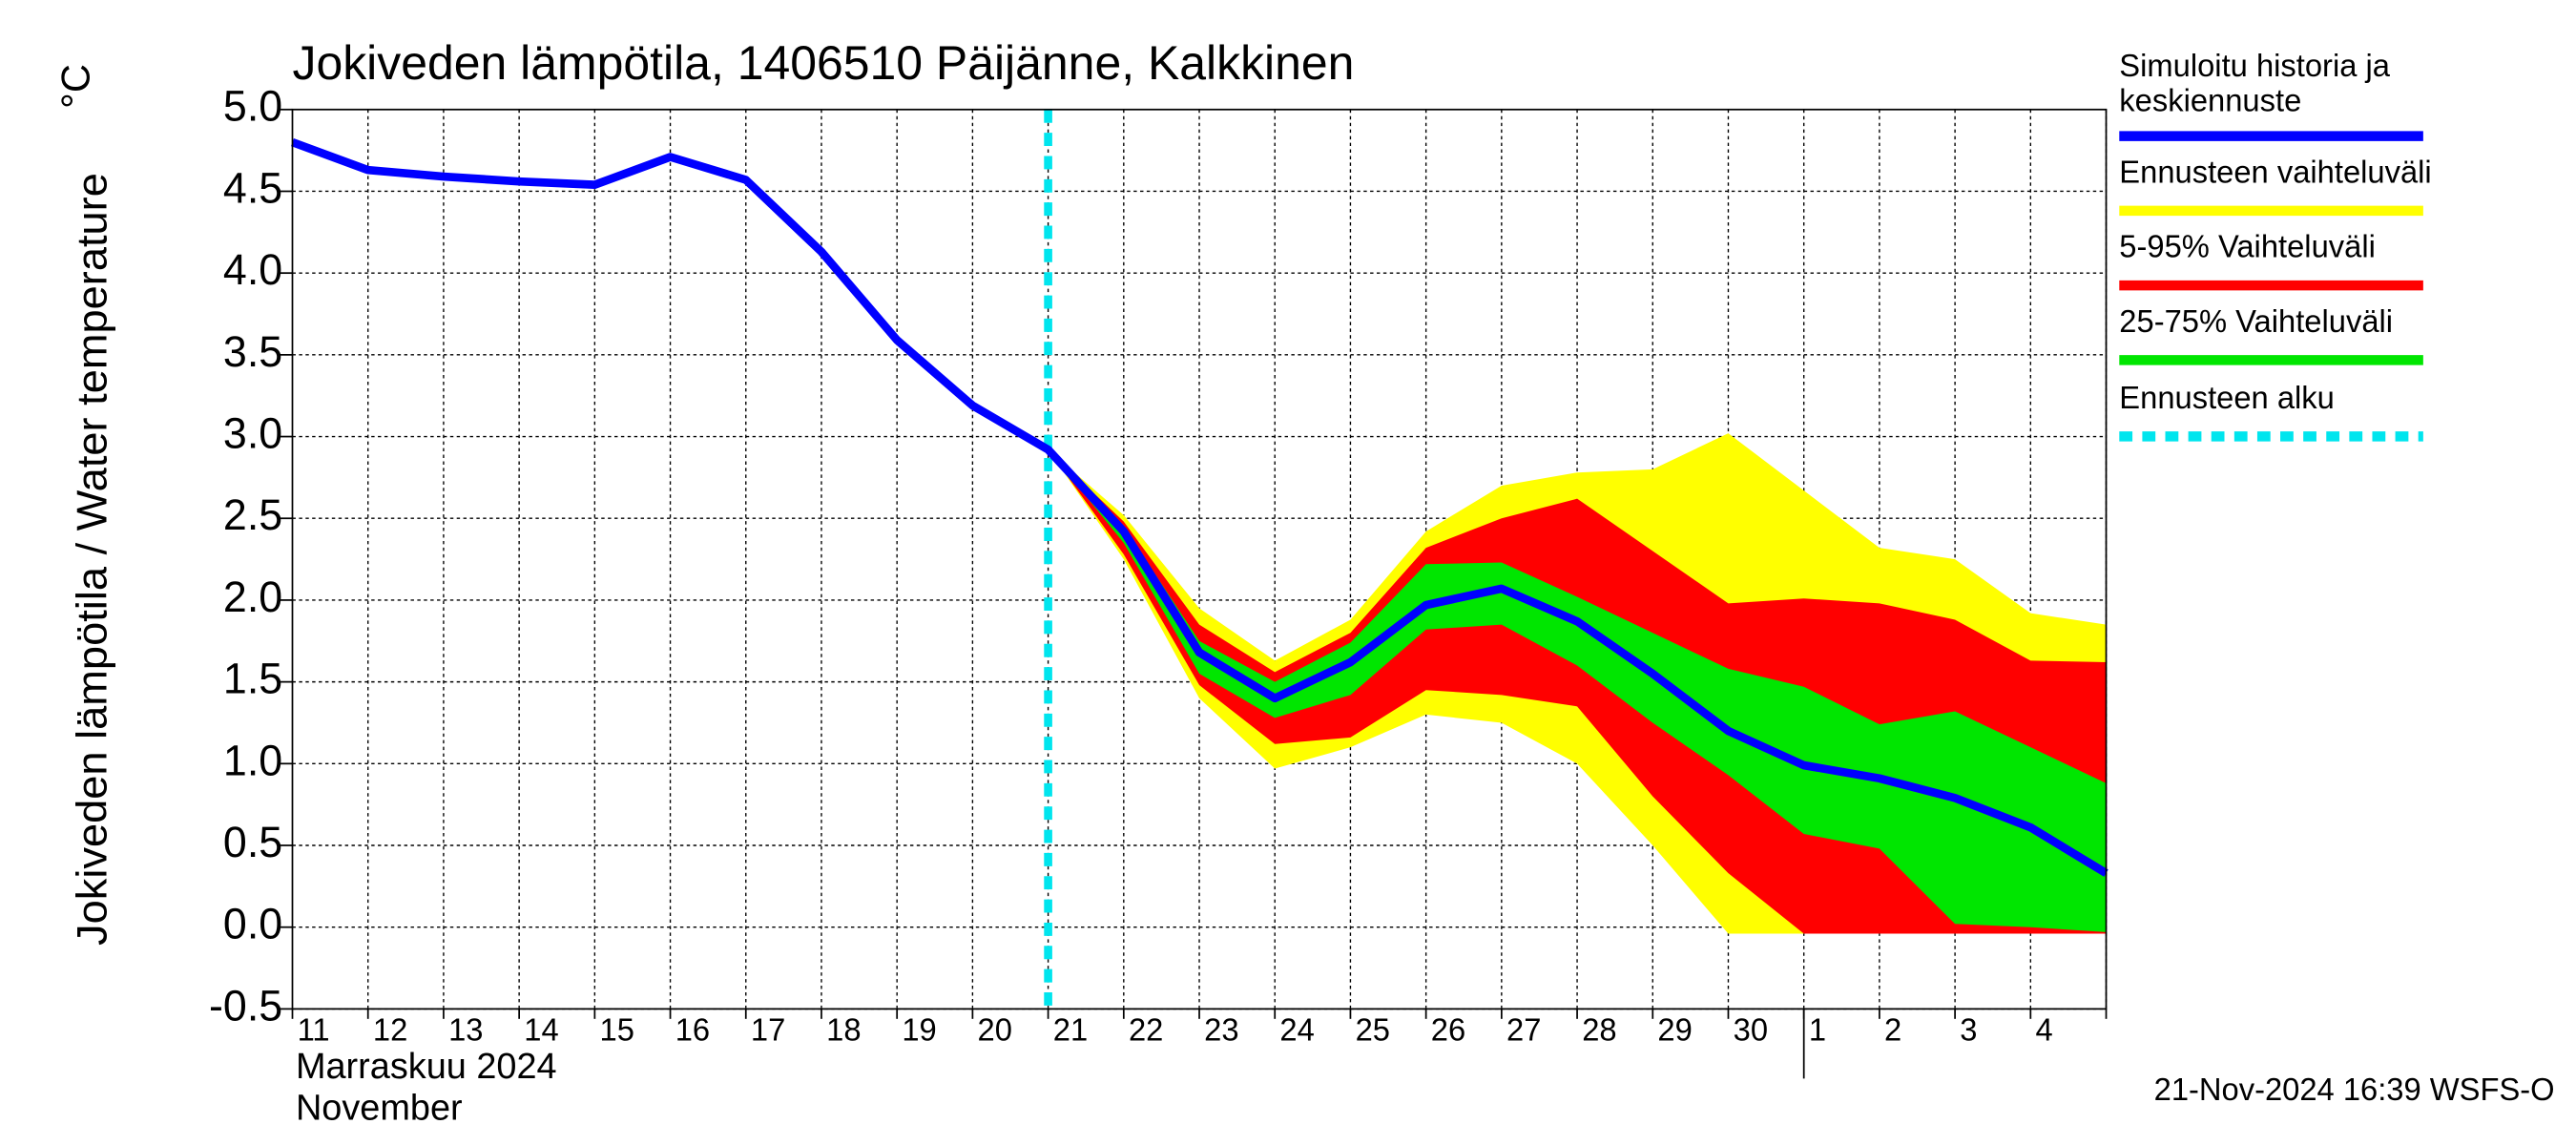 The height and width of the screenshot is (1145, 2576). What do you see at coordinates (843, 1029) in the screenshot?
I see `x-tick-label: 18` at bounding box center [843, 1029].